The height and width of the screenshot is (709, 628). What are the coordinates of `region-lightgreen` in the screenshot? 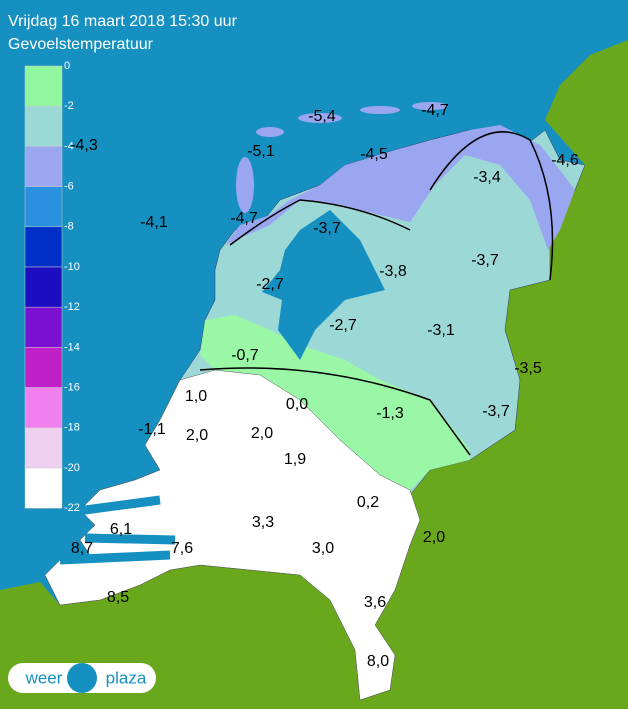 It's located at (335, 402).